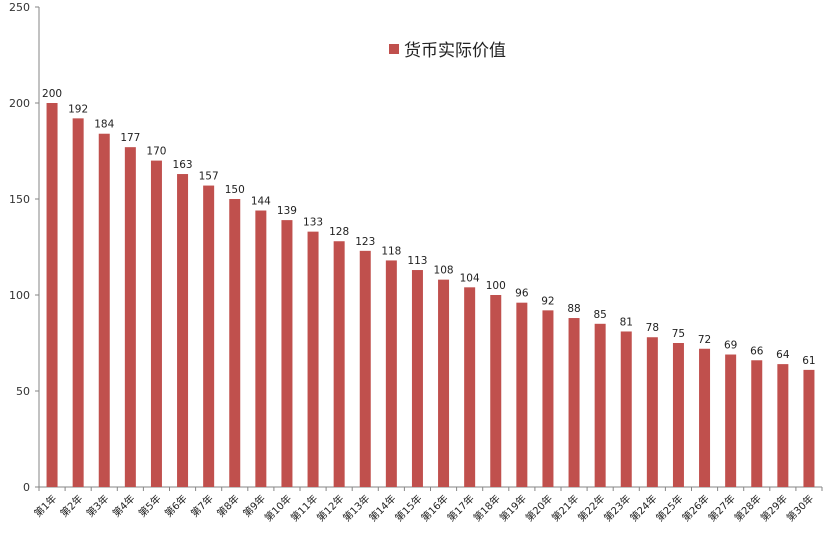 This screenshot has width=835, height=535. What do you see at coordinates (176, 506) in the screenshot?
I see `x-tick-label: 第6年` at bounding box center [176, 506].